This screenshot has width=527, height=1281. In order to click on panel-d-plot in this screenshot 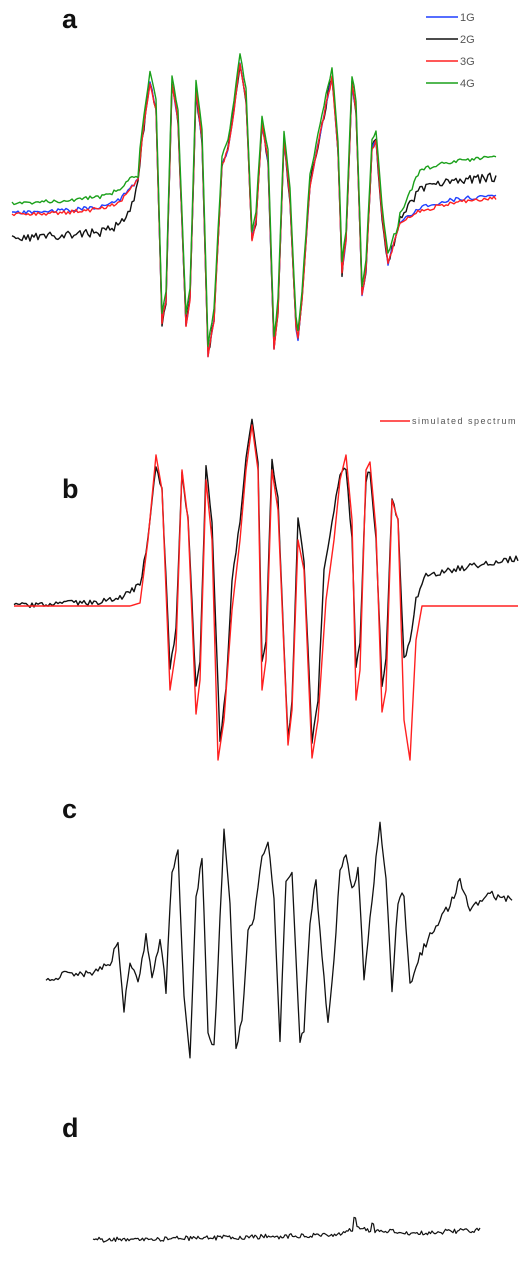, I will do `click(286, 1229)`.